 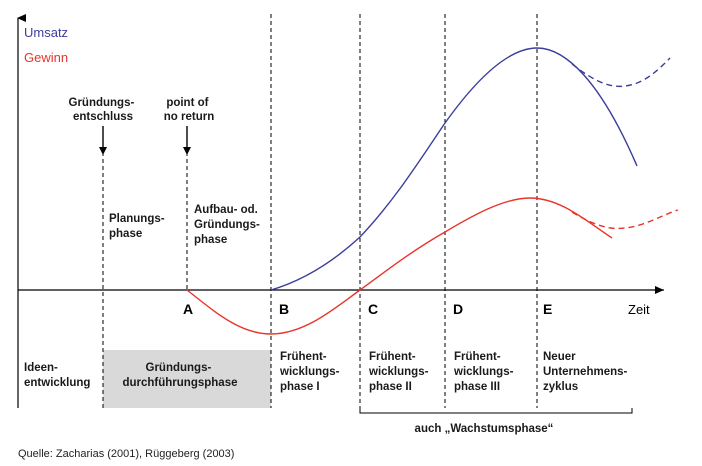 What do you see at coordinates (187, 151) in the screenshot?
I see `point-of-no-return-arrowhead` at bounding box center [187, 151].